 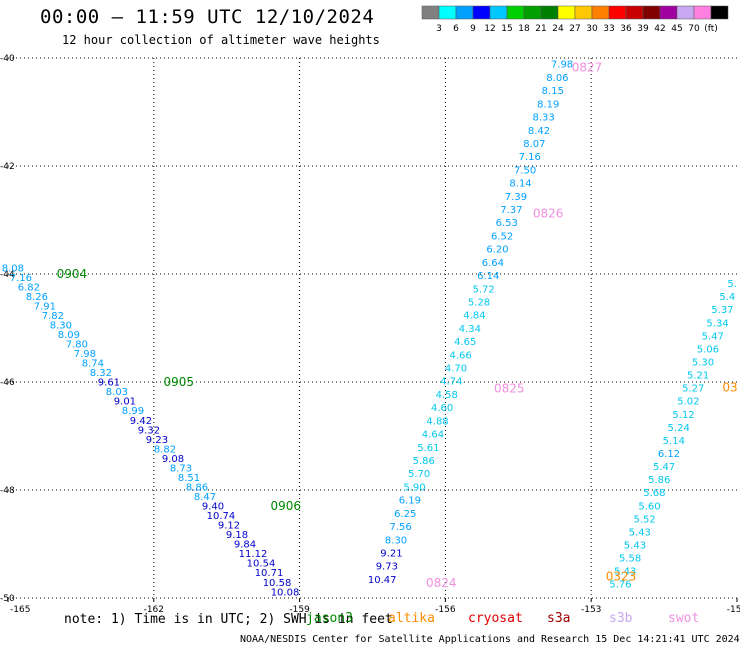 I want to click on wave-height-value: 4.64, so click(x=433, y=435).